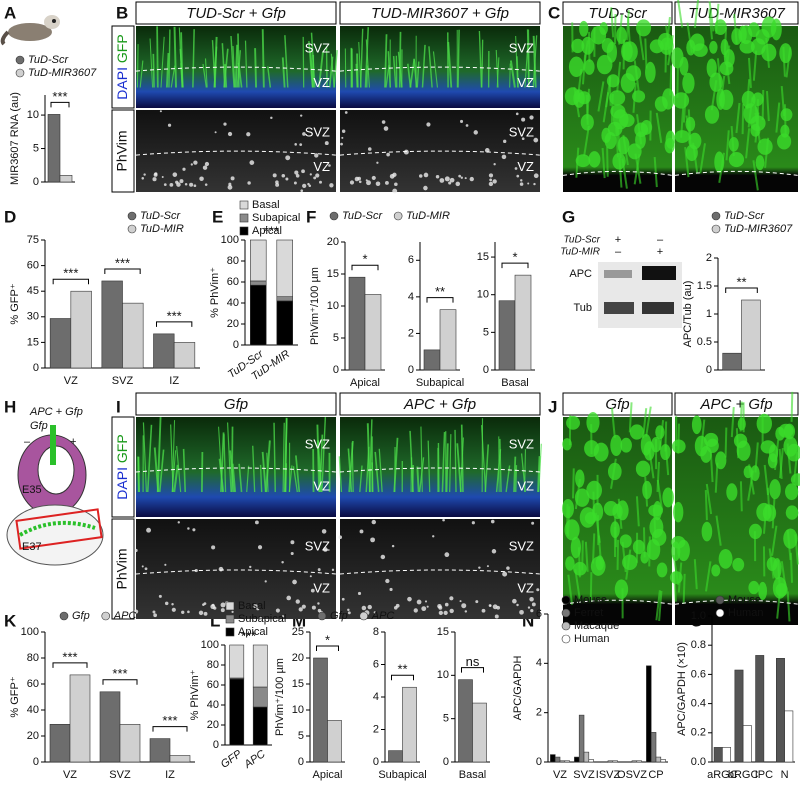  What do you see at coordinates (301, 736) in the screenshot?
I see `y-tick-label: 5` at bounding box center [301, 736].